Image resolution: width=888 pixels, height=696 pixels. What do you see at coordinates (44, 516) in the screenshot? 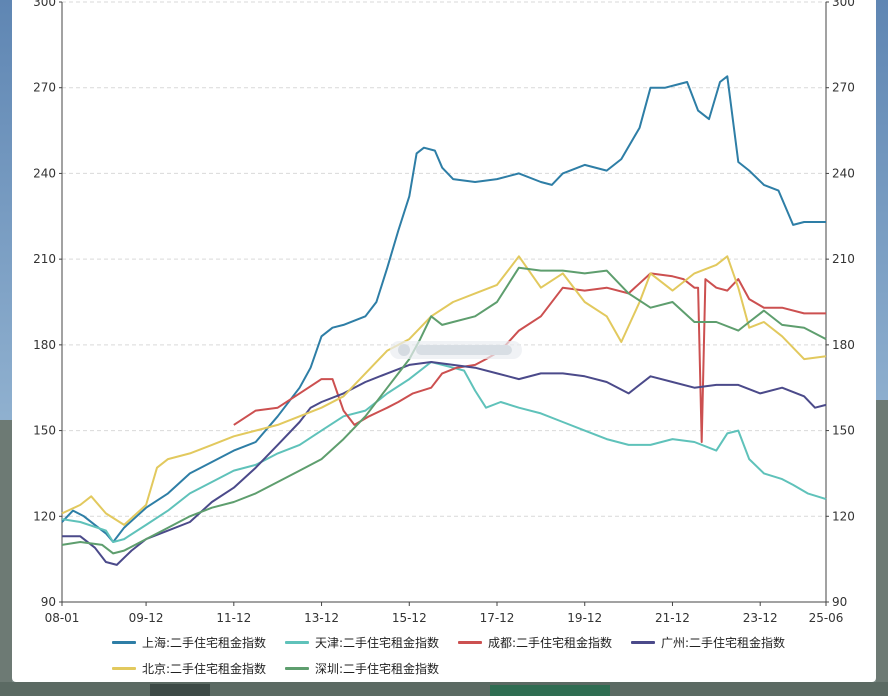
I see `y-tick-label-left: 120` at bounding box center [44, 516].